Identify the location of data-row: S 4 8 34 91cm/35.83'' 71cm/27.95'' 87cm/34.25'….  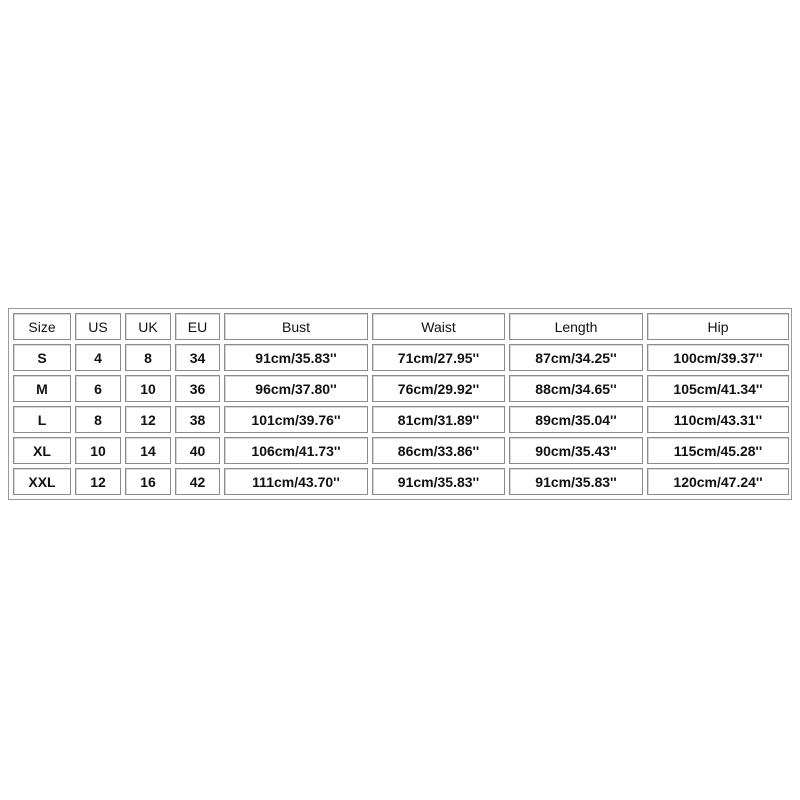
(401, 357).